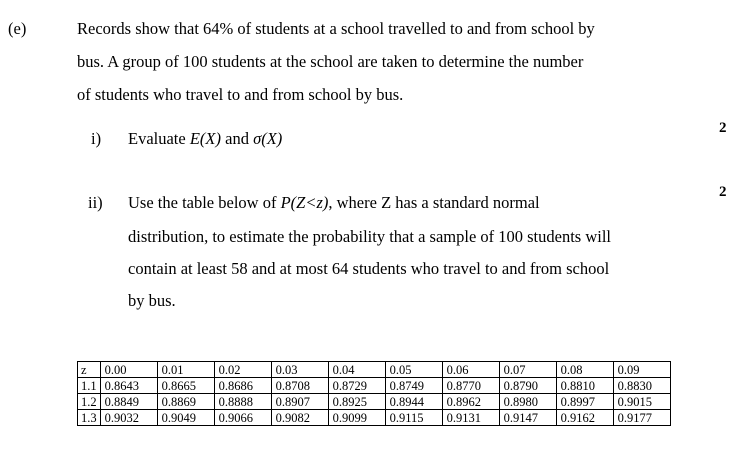 The width and height of the screenshot is (750, 463). I want to click on table-cell: 0.8708, so click(299, 385).